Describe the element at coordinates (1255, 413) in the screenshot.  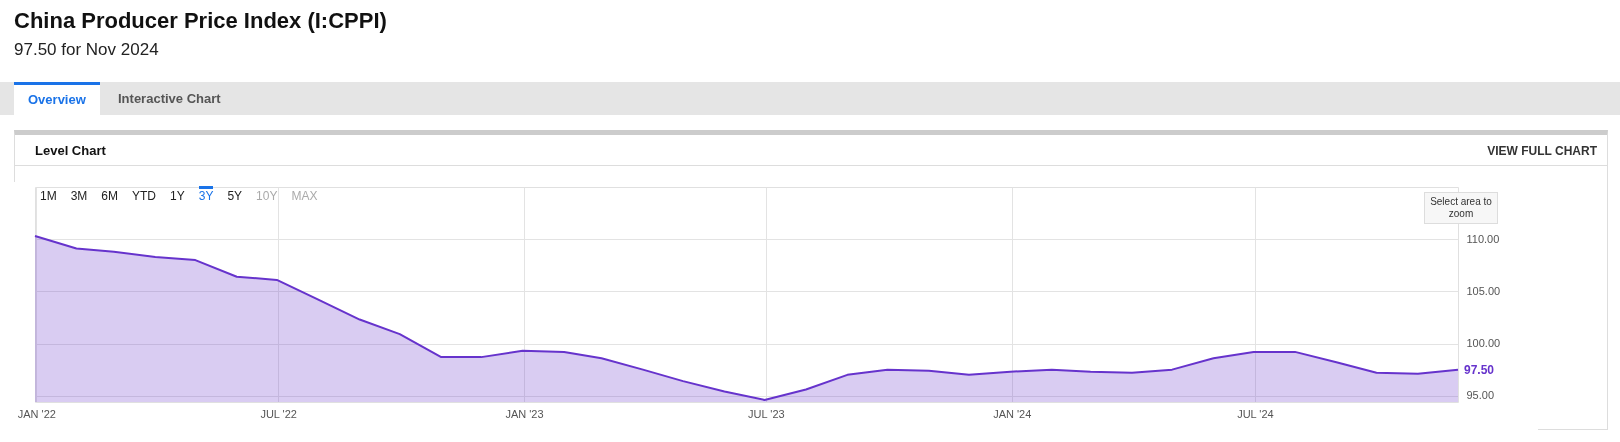
I see `x-tick-label: JUL '24` at that location.